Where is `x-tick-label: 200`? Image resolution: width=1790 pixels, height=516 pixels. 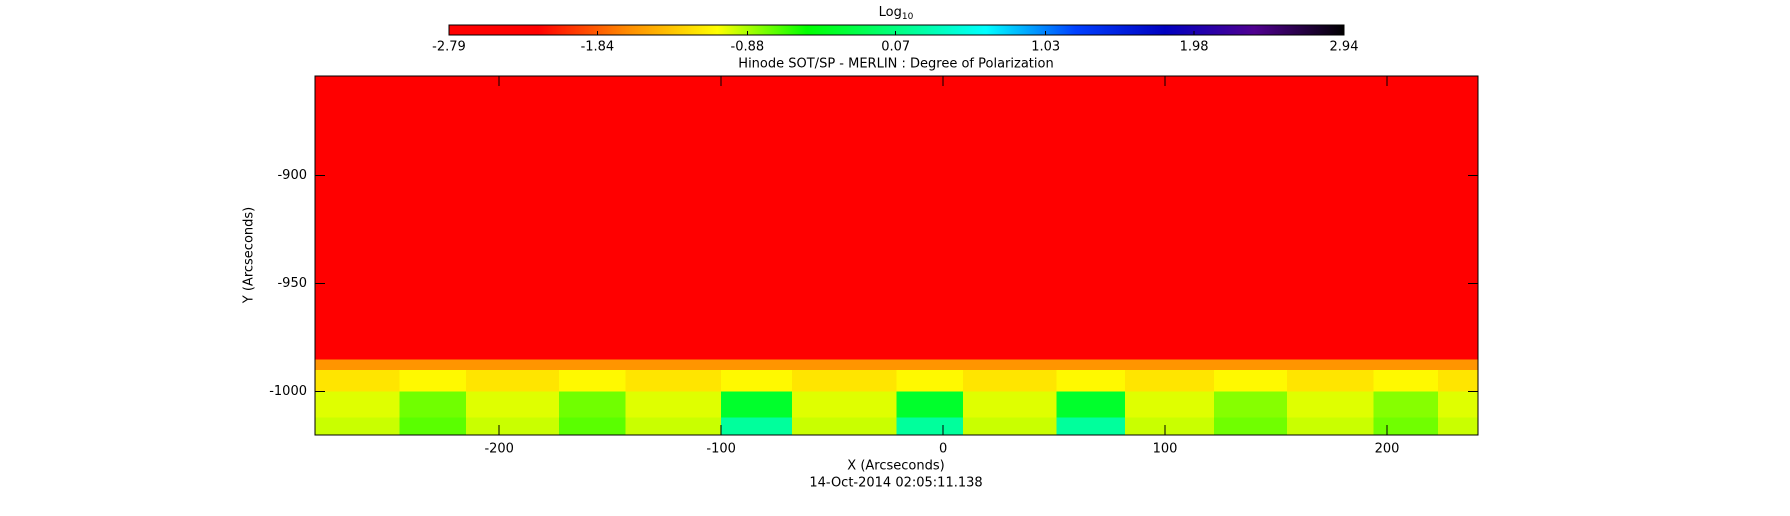 x-tick-label: 200 is located at coordinates (1387, 449).